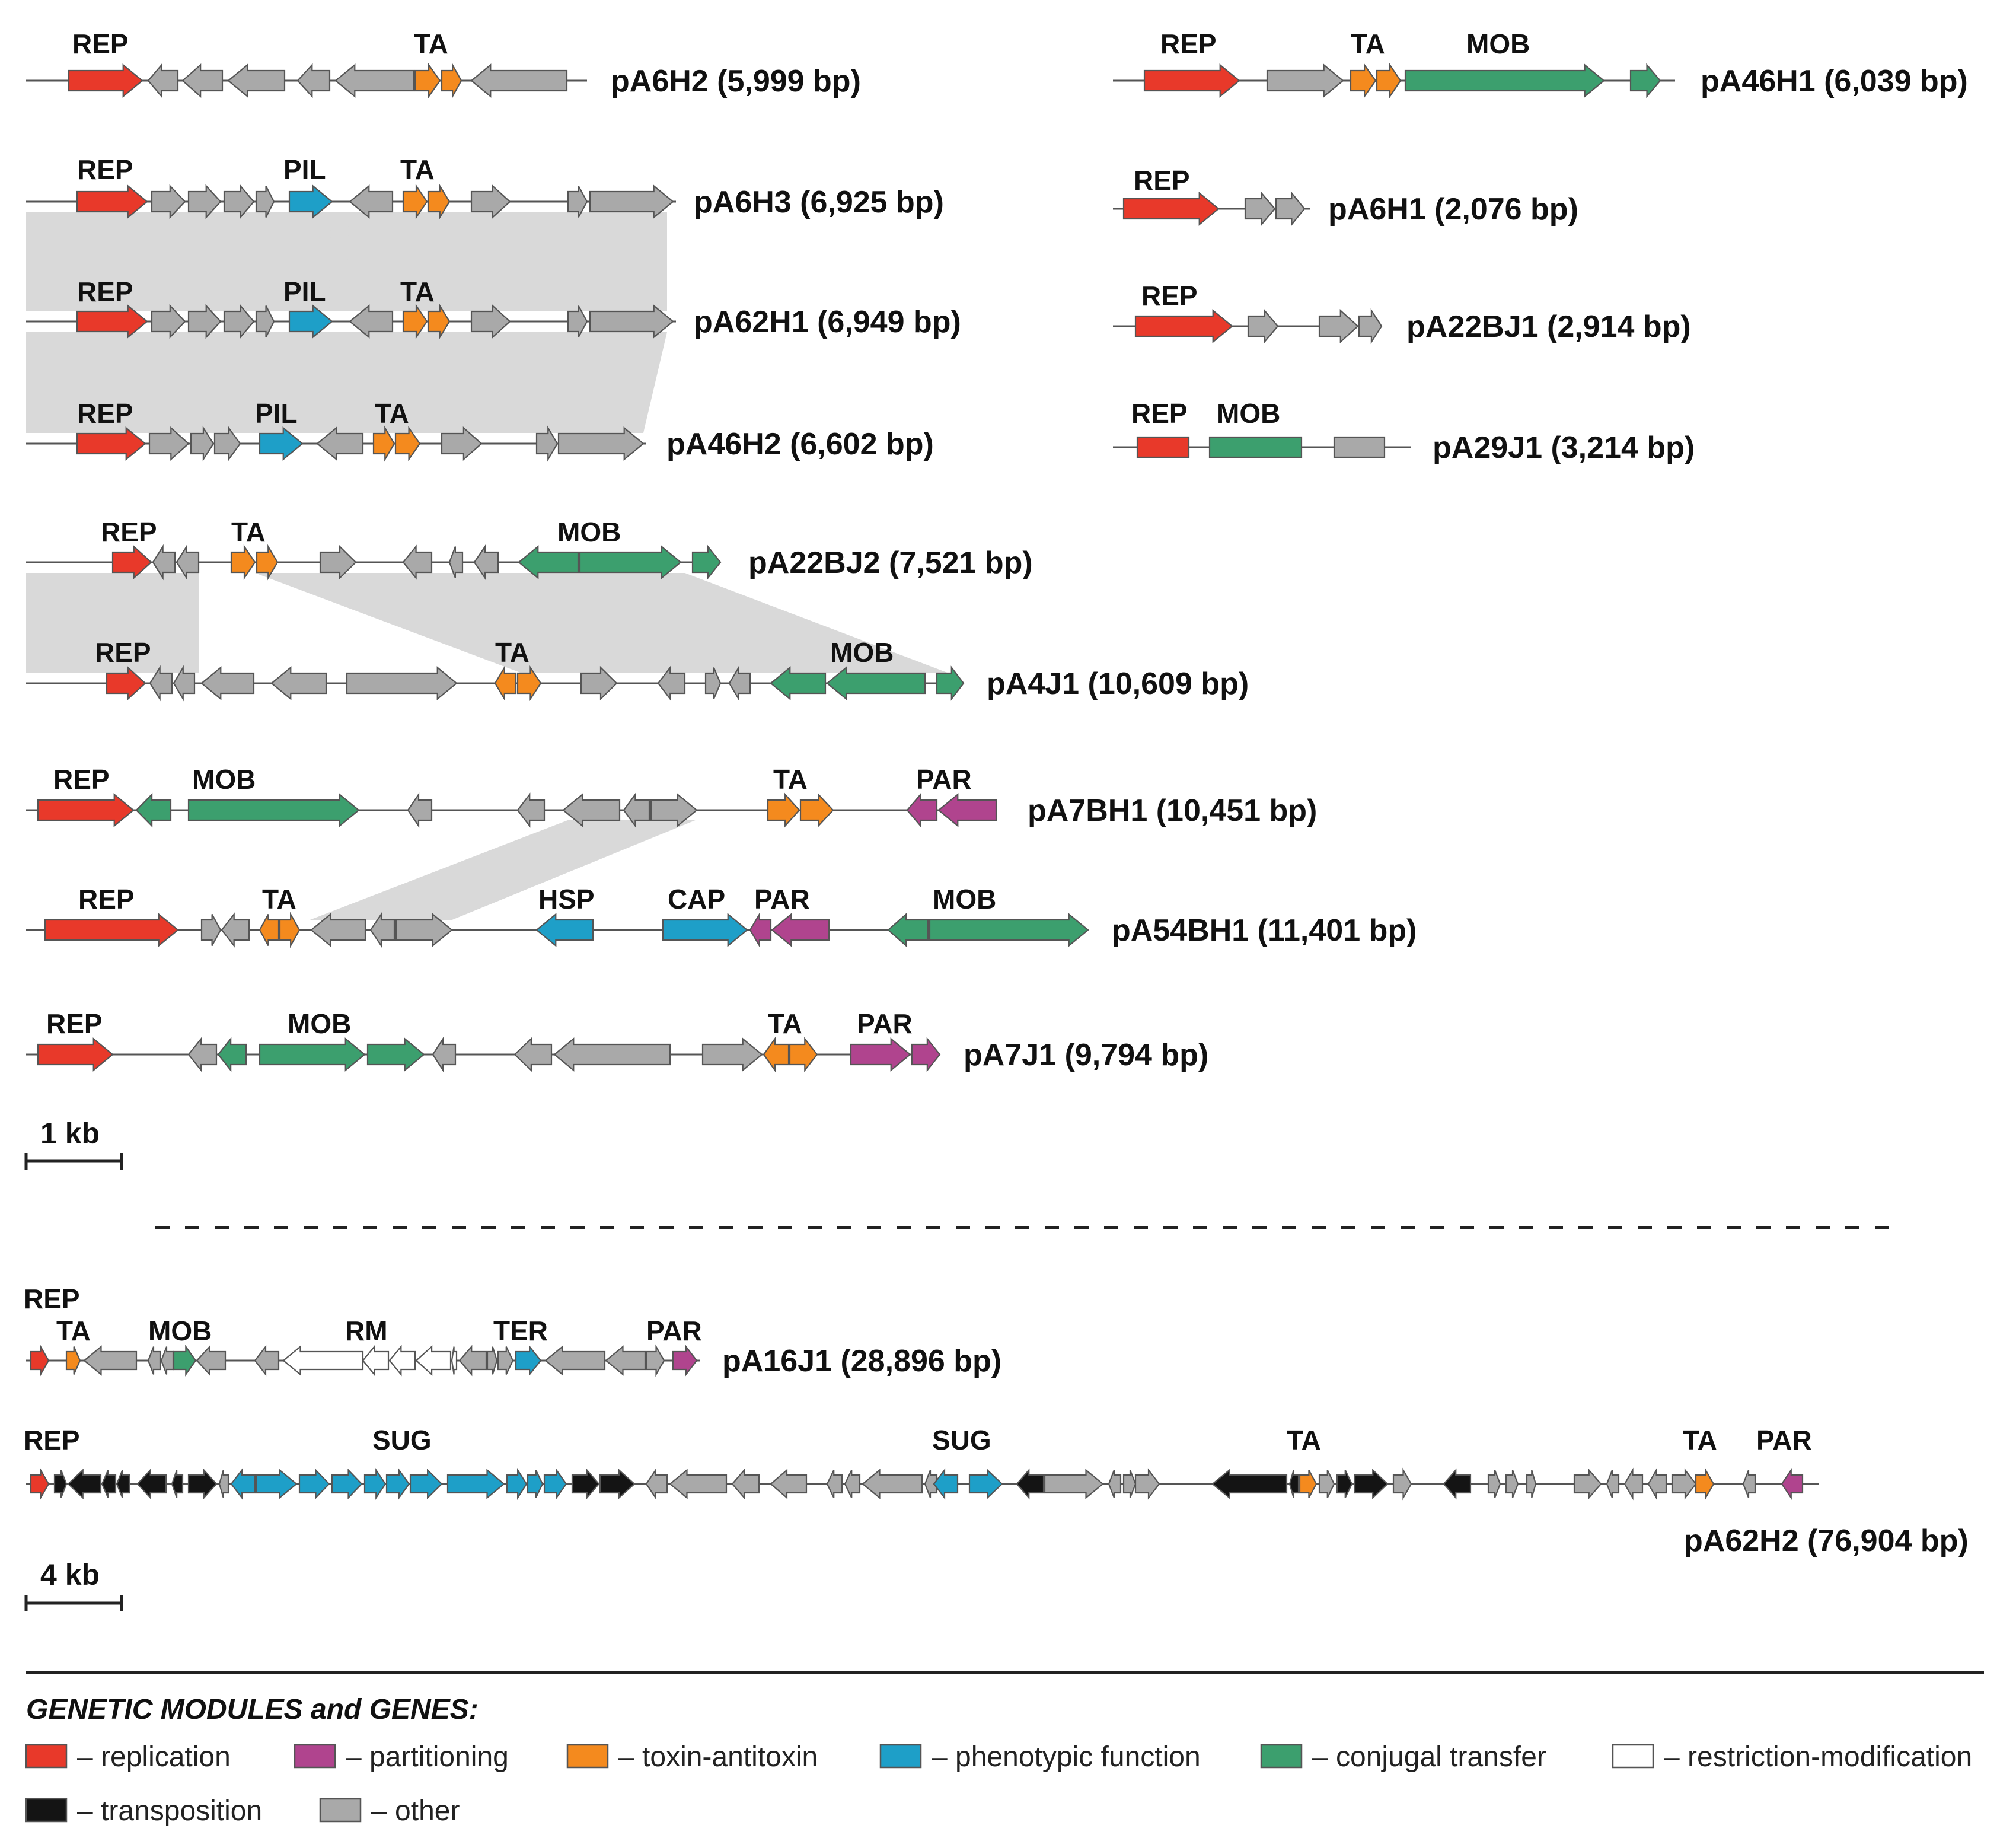 Image resolution: width=2016 pixels, height=1838 pixels. What do you see at coordinates (252, 1709) in the screenshot?
I see `legend-heading: GENETIC MODULES and GENES:` at bounding box center [252, 1709].